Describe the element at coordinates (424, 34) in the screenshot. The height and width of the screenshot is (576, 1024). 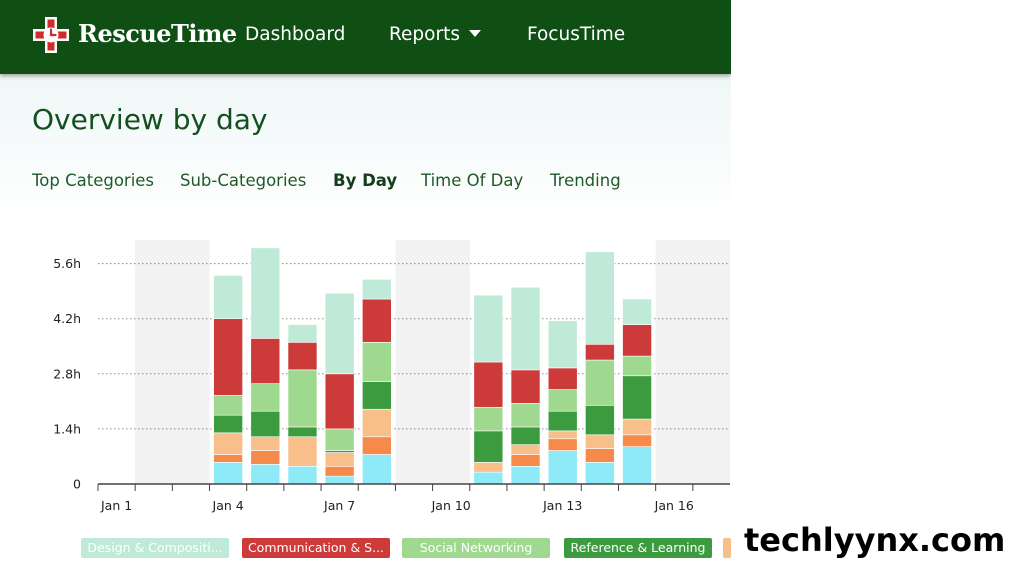
I see `nav-reports-label: Reports` at that location.